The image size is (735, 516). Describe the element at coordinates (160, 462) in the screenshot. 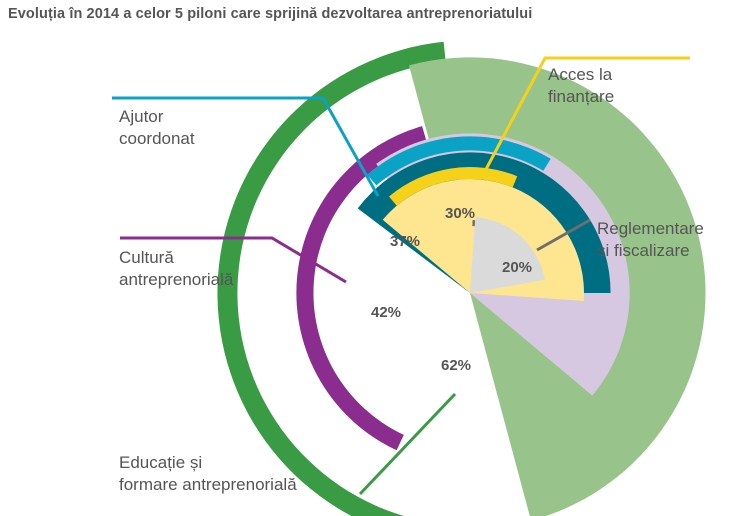

I see `category-label-educatie: Educație și` at that location.